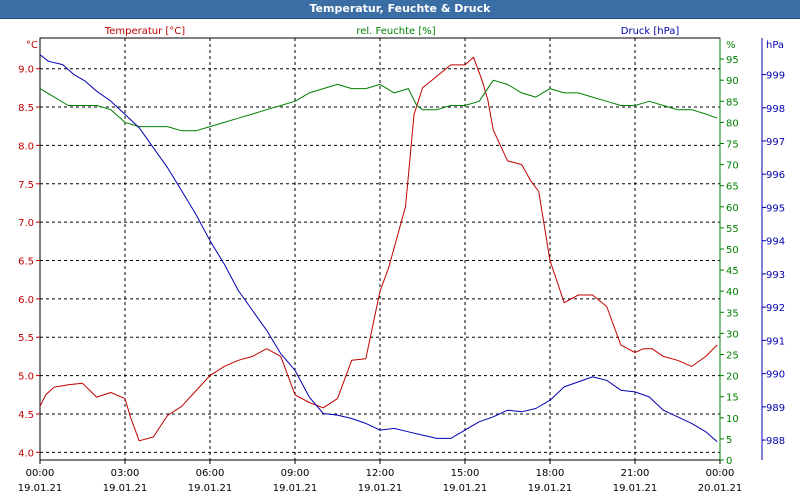  What do you see at coordinates (732, 334) in the screenshot?
I see `humidity-tick-label: 30` at bounding box center [732, 334].